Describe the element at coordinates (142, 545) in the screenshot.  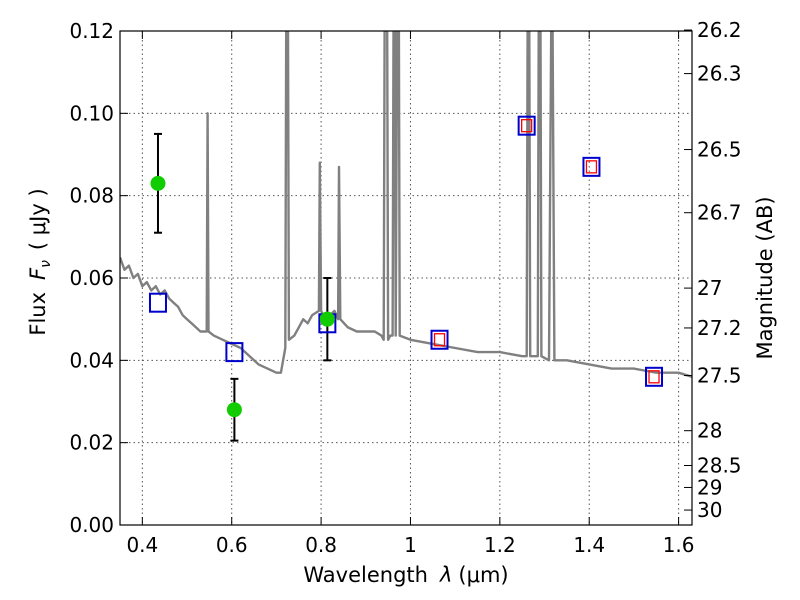
I see `x-tick-label: 0.4` at that location.